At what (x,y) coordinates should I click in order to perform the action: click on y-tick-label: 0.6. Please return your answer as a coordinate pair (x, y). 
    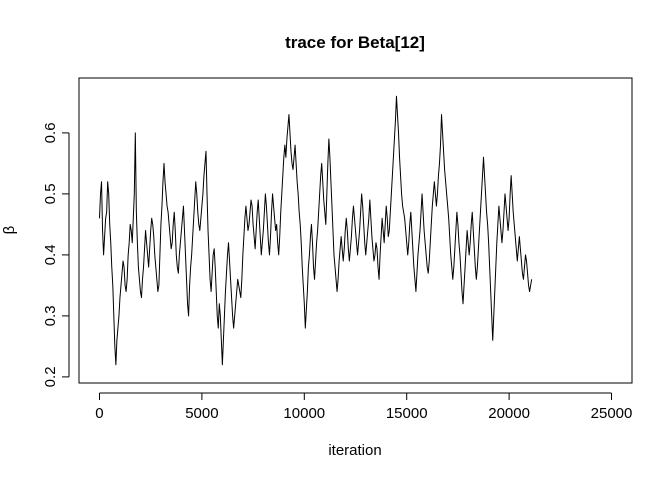
    Looking at the image, I should click on (50, 132).